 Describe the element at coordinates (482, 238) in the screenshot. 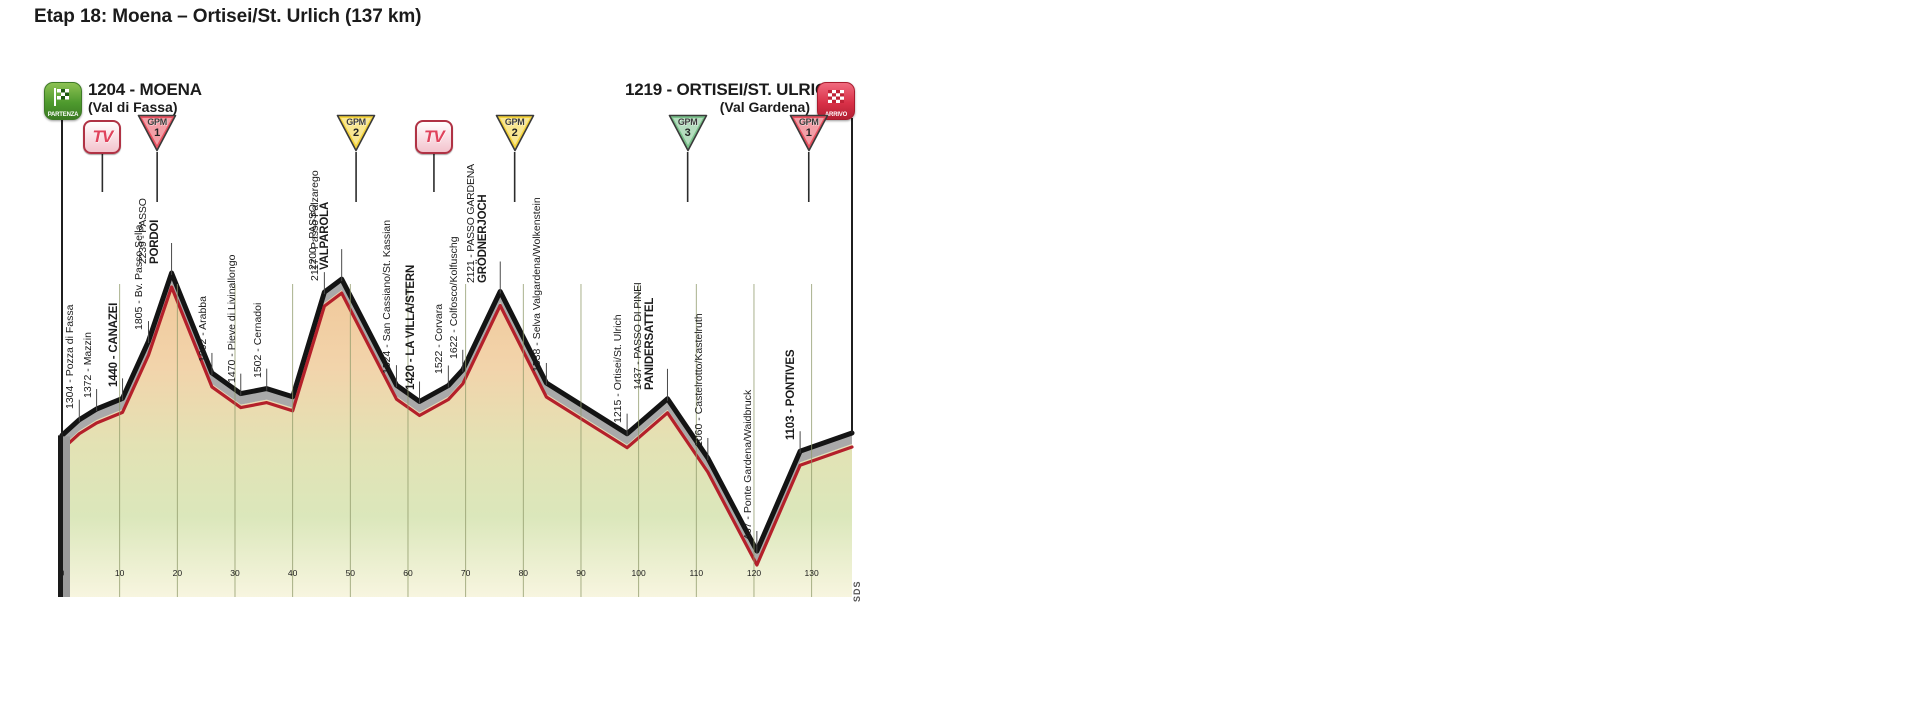

I see `profile-point-label-line2: GRÖDNERJOCH` at that location.